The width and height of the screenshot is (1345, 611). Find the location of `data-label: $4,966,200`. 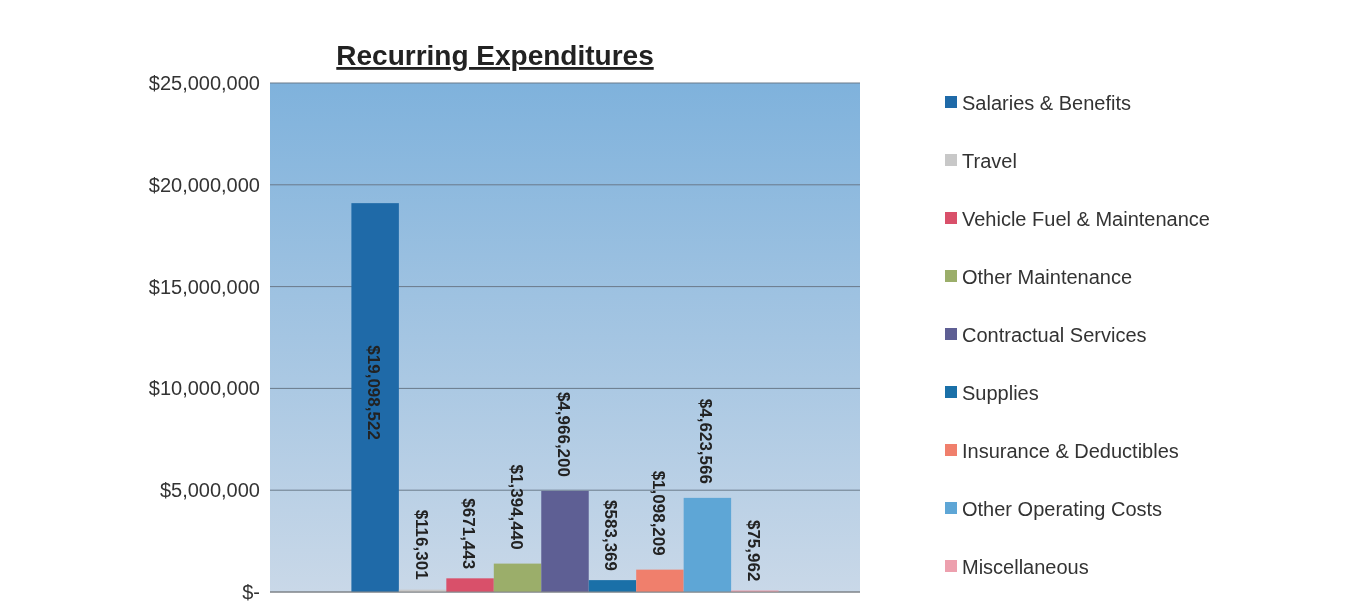

data-label: $4,966,200 is located at coordinates (563, 434).